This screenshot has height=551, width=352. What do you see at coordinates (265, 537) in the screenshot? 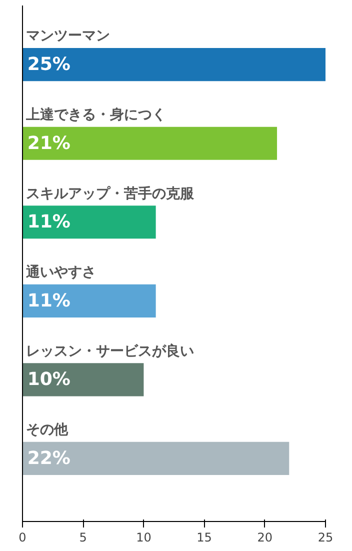
I see `x-tick-label: 20` at bounding box center [265, 537].